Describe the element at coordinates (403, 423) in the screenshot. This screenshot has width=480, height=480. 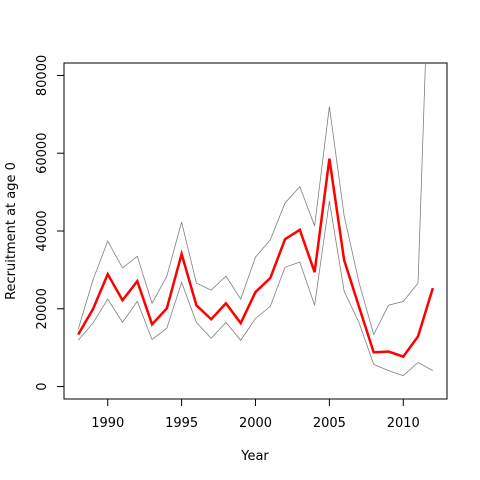
I see `x-tick-label: 2010` at that location.